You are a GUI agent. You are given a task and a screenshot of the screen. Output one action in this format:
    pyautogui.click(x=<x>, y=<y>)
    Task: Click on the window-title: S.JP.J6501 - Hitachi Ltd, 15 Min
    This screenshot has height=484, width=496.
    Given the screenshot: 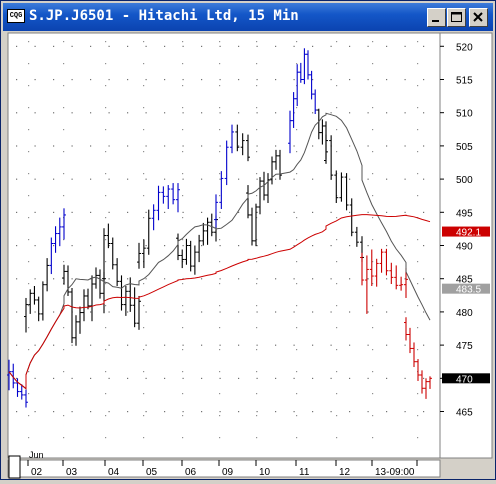 What is the action you would take?
    pyautogui.click(x=164, y=16)
    